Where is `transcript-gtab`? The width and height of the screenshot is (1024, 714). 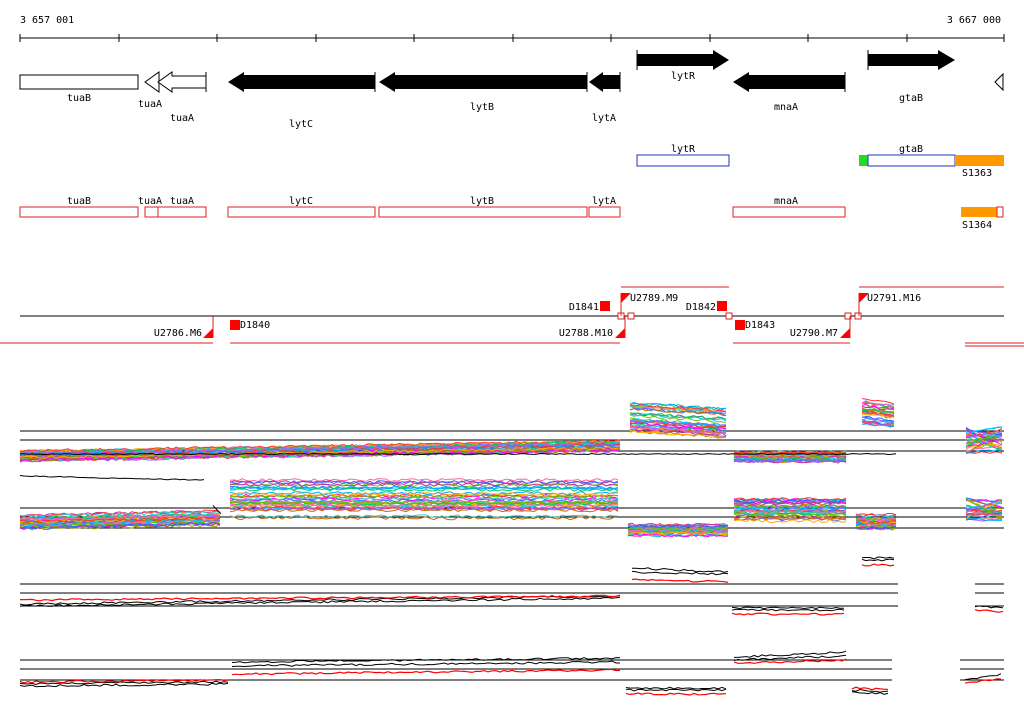 transcript-gtab is located at coordinates (911, 160).